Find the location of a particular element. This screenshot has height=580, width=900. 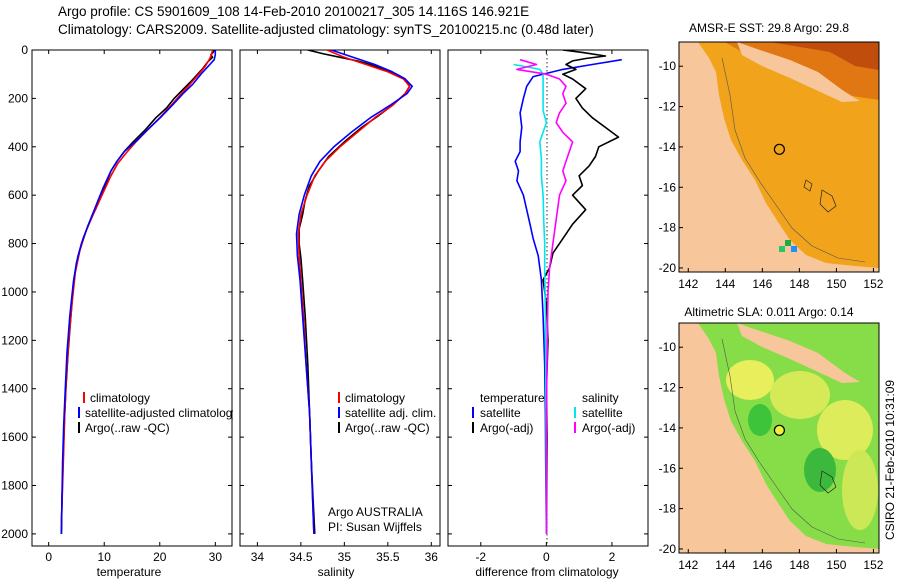

y-tick-label: 600 is located at coordinates (18, 195).